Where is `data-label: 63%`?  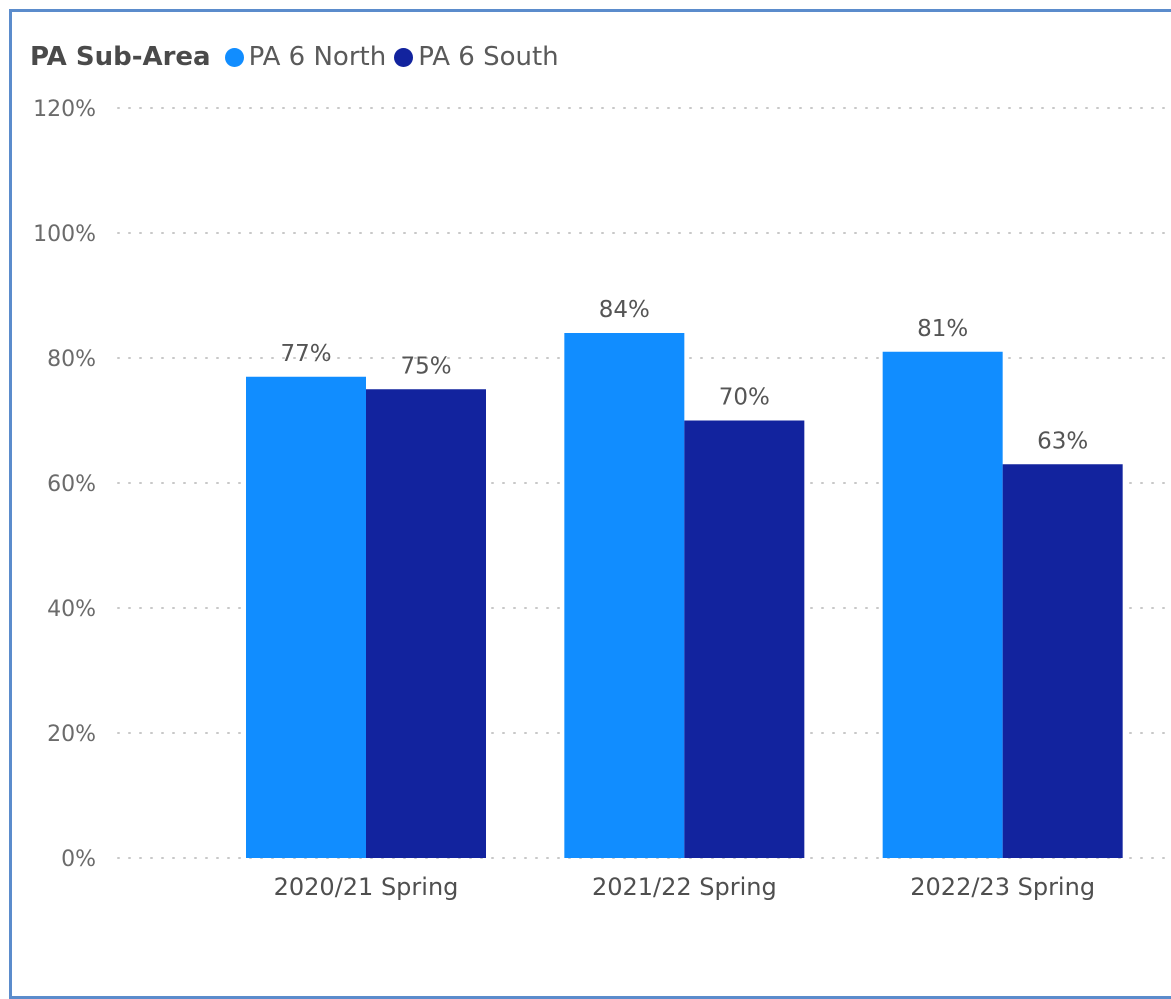
data-label: 63% is located at coordinates (1062, 441).